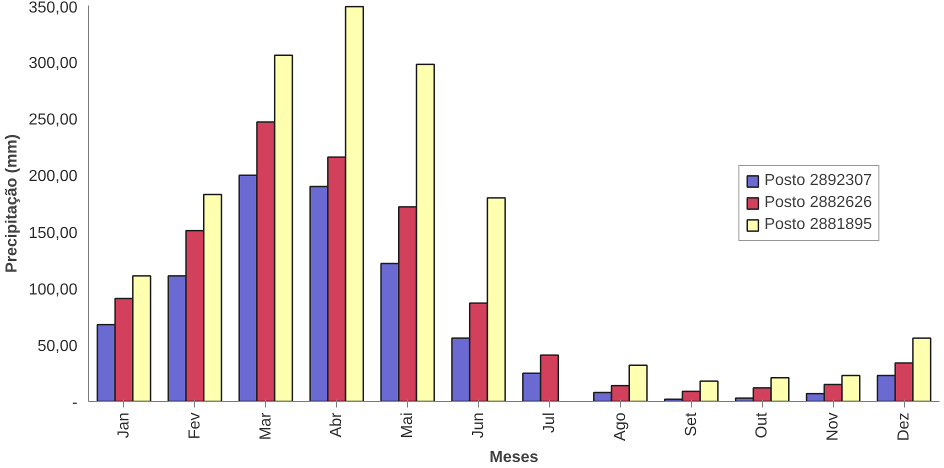 Image resolution: width=944 pixels, height=468 pixels. What do you see at coordinates (53, 120) in the screenshot?
I see `y-tick-label: 250,00` at bounding box center [53, 120].